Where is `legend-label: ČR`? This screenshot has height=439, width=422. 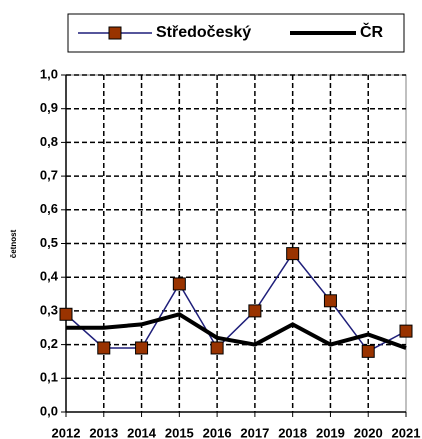
legend-label: ČR is located at coordinates (372, 31).